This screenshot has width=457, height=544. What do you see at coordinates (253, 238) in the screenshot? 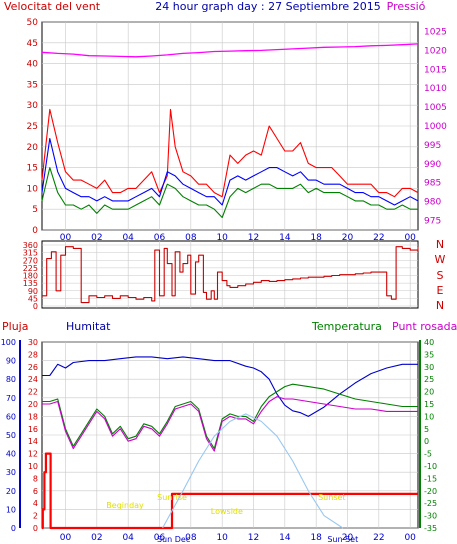
I see `wind-xtick-6: 12` at bounding box center [253, 238].